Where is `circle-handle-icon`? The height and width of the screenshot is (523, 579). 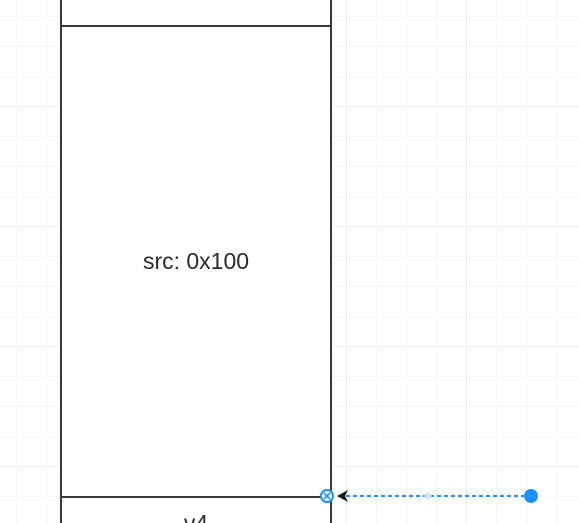 circle-handle-icon is located at coordinates (531, 496).